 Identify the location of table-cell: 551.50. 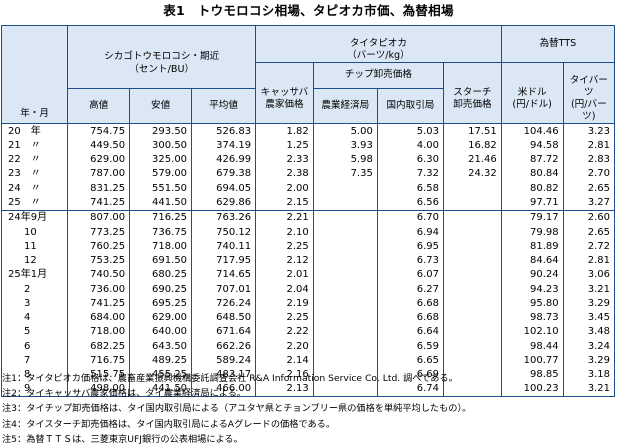
(161, 188).